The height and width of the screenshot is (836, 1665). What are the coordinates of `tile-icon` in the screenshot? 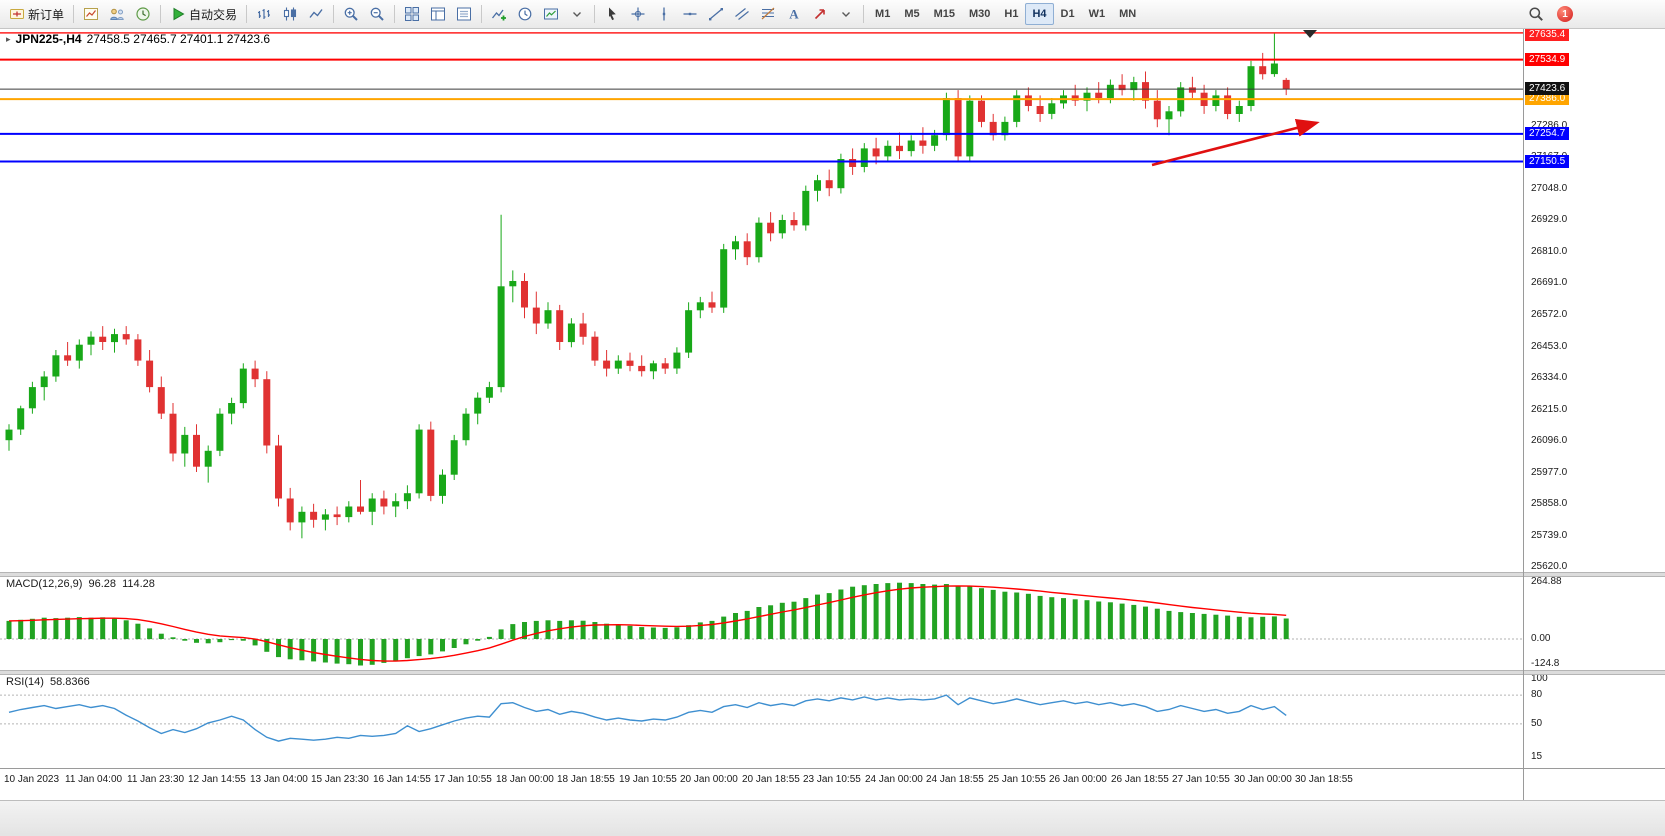 It's located at (412, 14).